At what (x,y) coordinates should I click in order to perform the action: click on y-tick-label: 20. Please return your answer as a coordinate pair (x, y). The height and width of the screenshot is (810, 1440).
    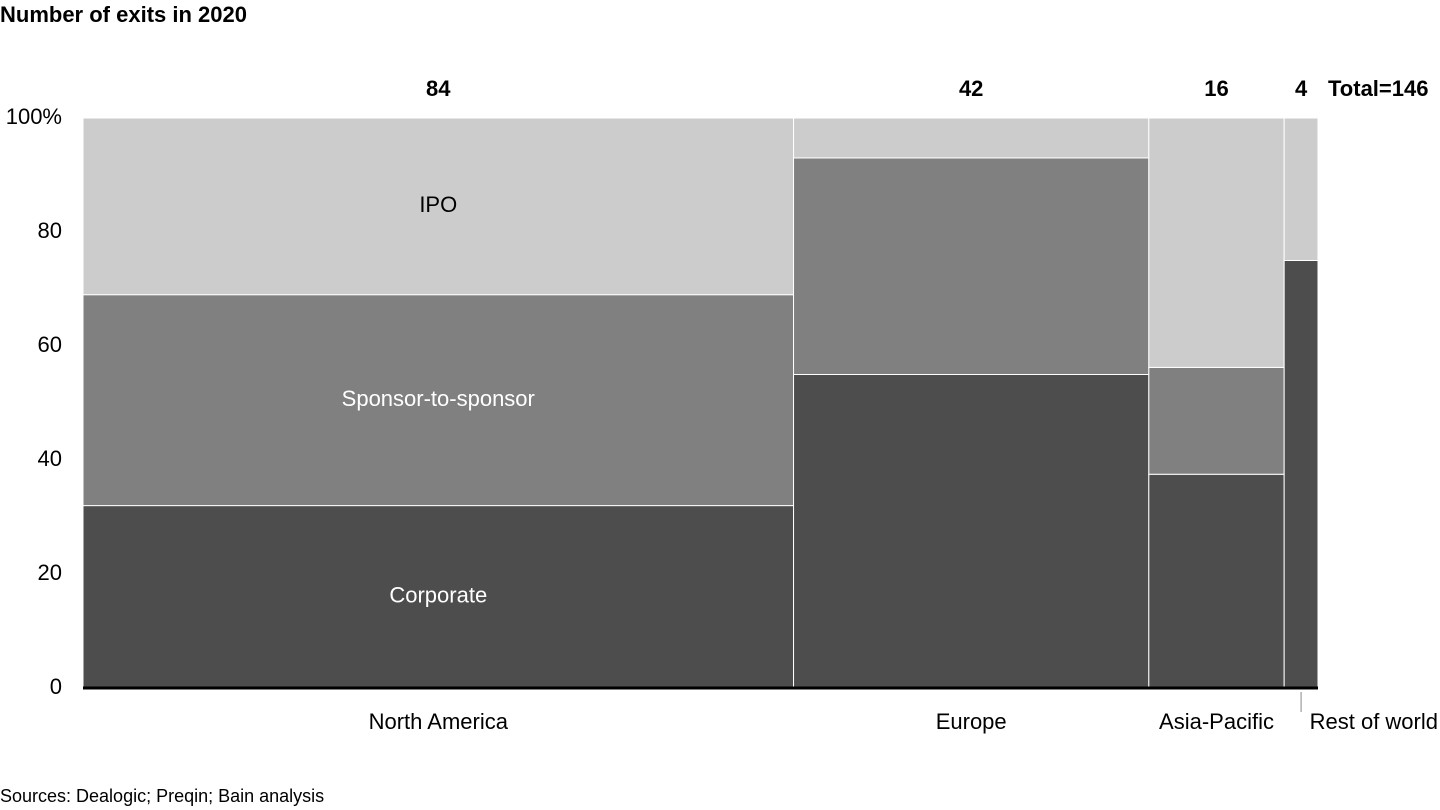
    Looking at the image, I should click on (50, 572).